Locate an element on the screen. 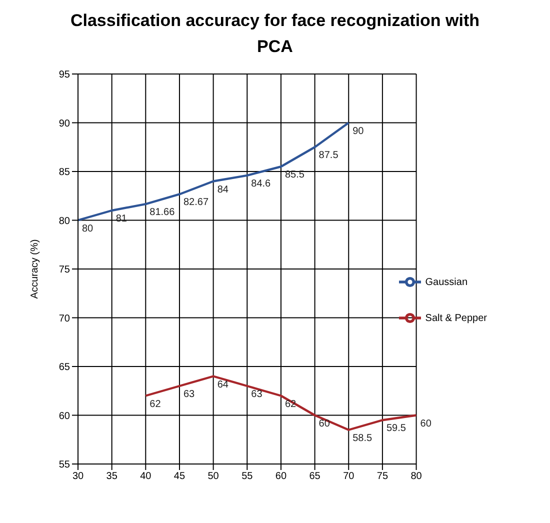  x-tick-label: 75 is located at coordinates (382, 476).